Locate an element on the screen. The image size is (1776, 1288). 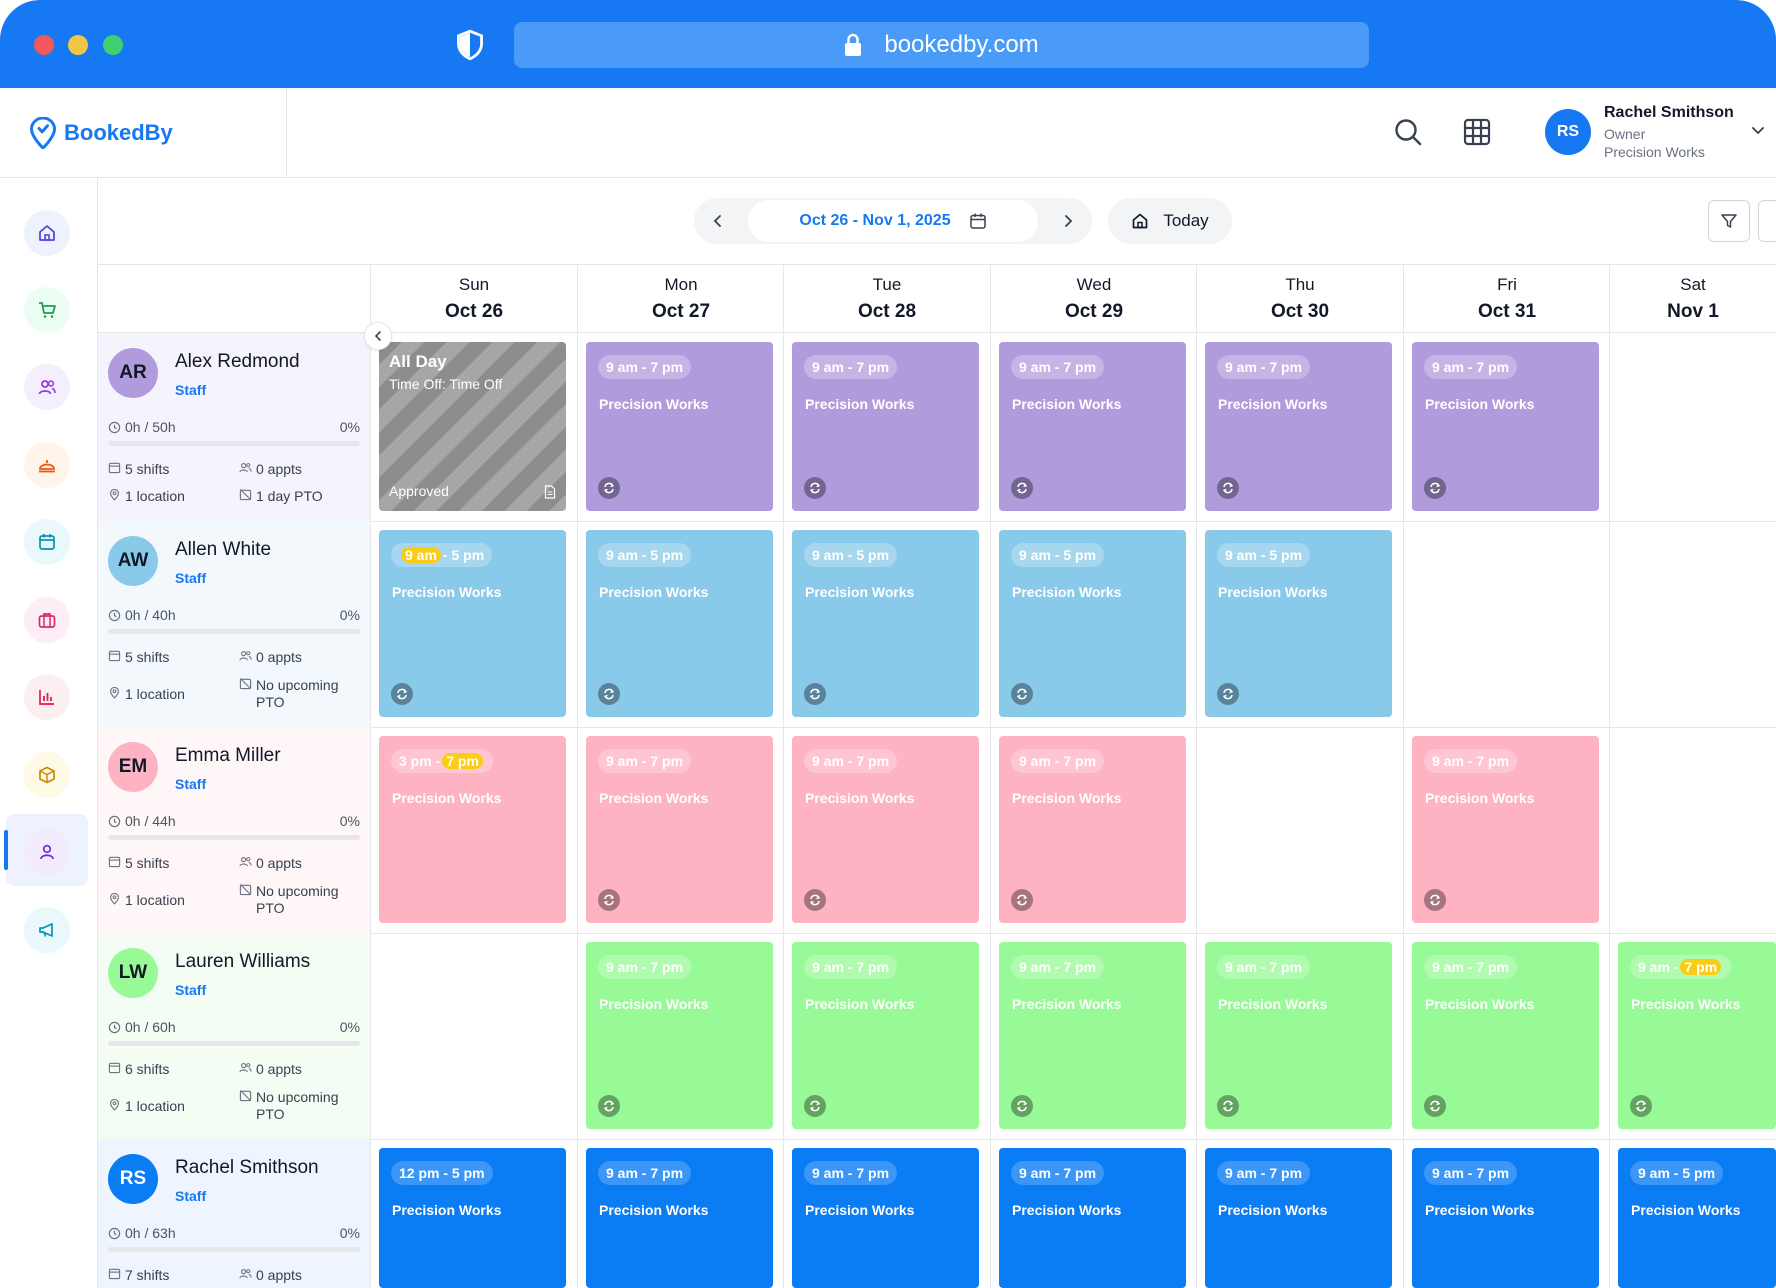
clock-icon is located at coordinates (114, 427).